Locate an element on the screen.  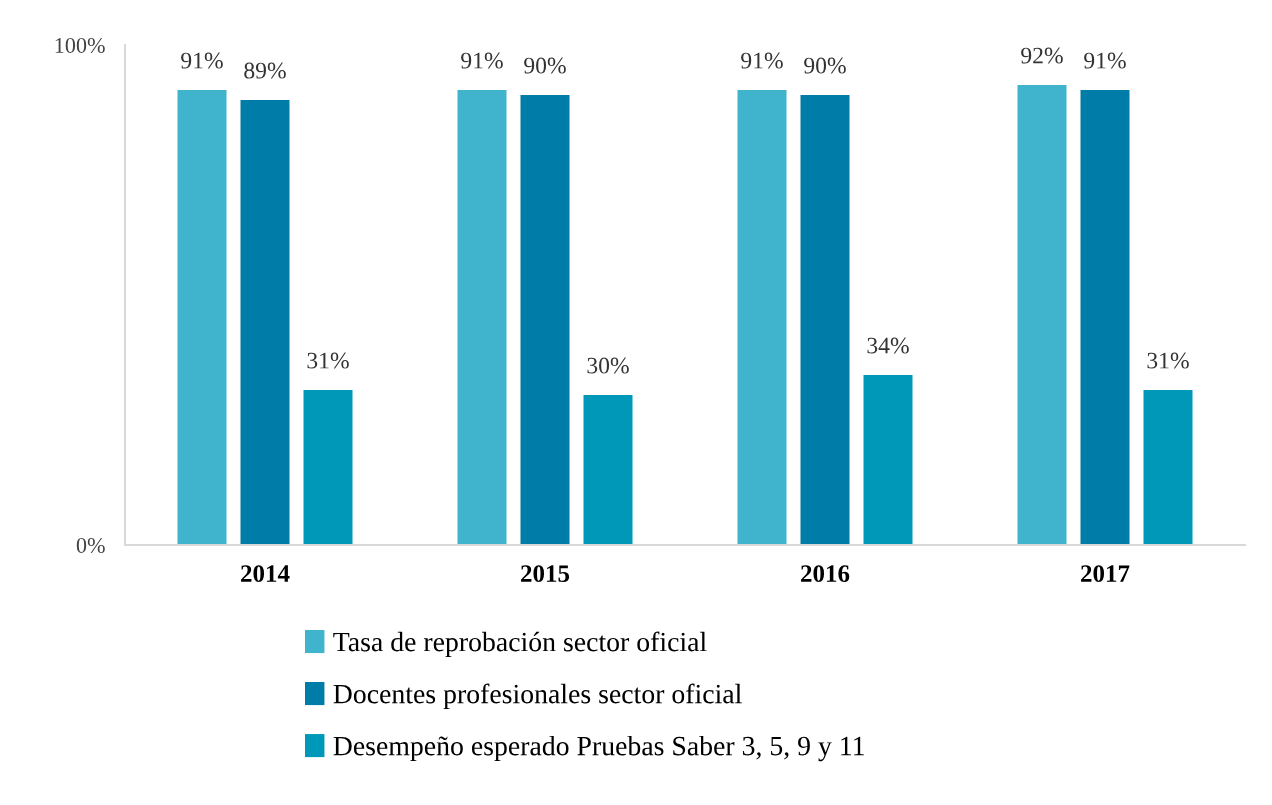
x-tick-label: 2016 is located at coordinates (825, 574).